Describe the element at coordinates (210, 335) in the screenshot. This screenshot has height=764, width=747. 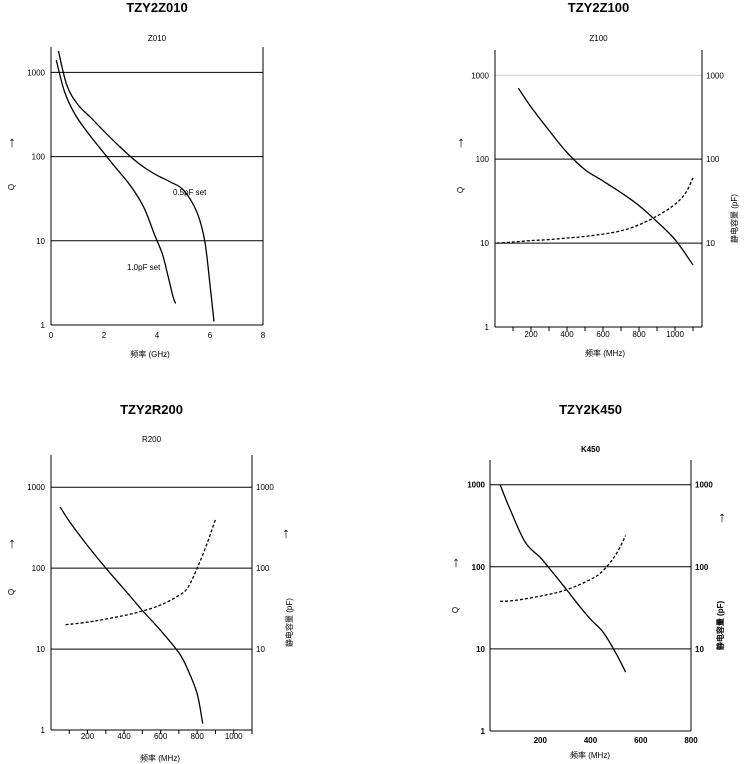
I see `x-tick-label: 6` at that location.